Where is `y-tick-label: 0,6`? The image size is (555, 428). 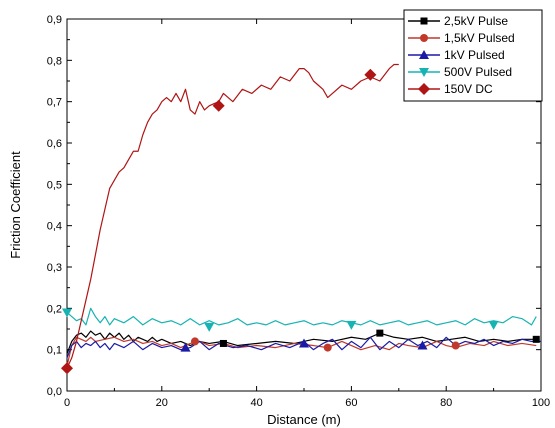
y-tick-label: 0,6 is located at coordinates (54, 144).